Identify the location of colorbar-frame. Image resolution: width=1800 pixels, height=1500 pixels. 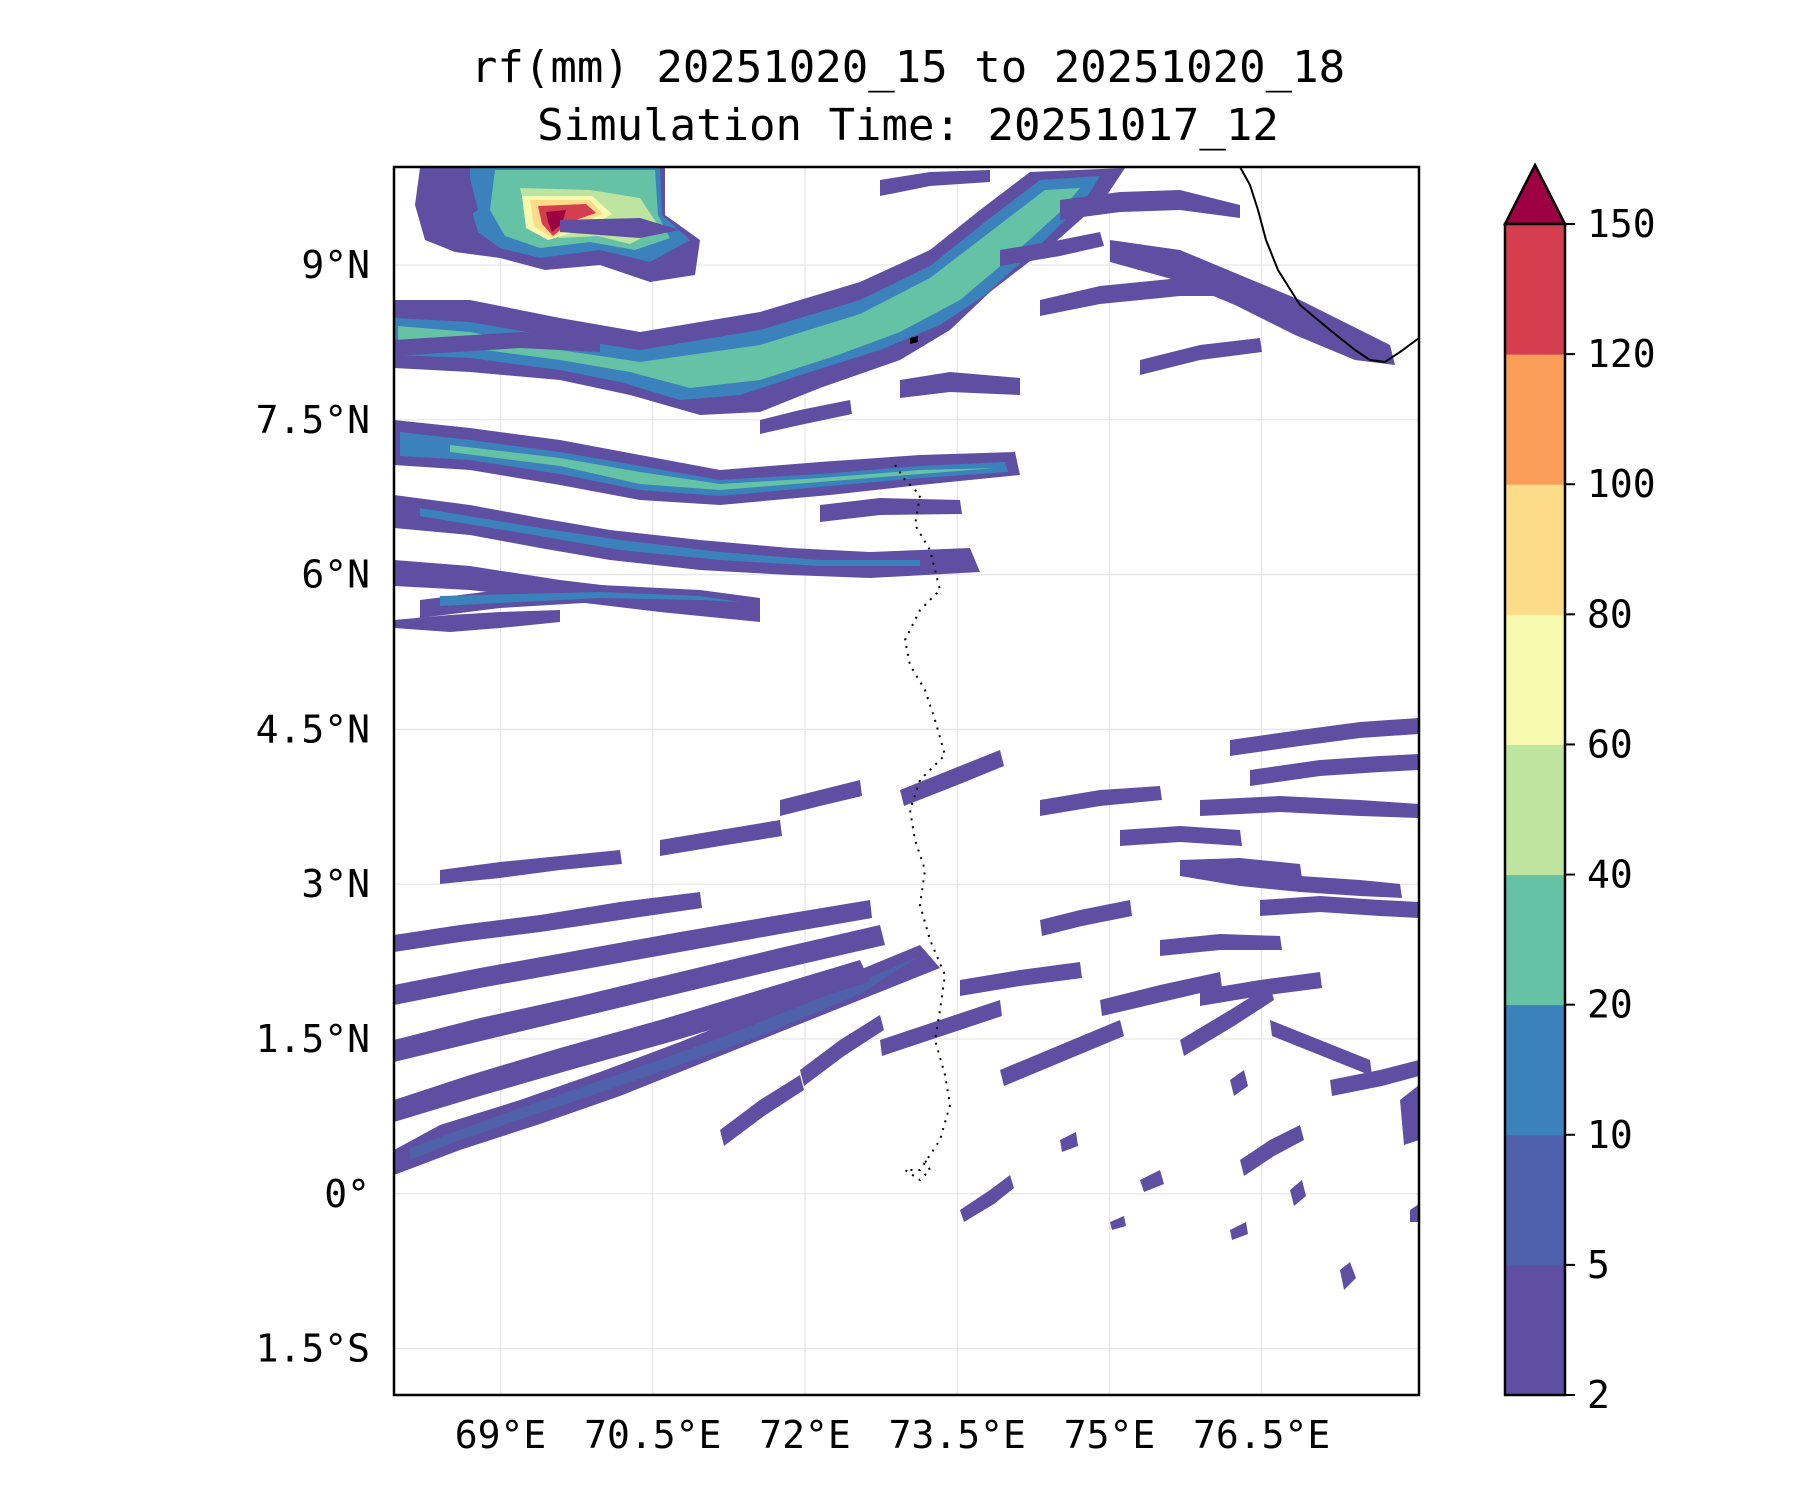
(1535, 809).